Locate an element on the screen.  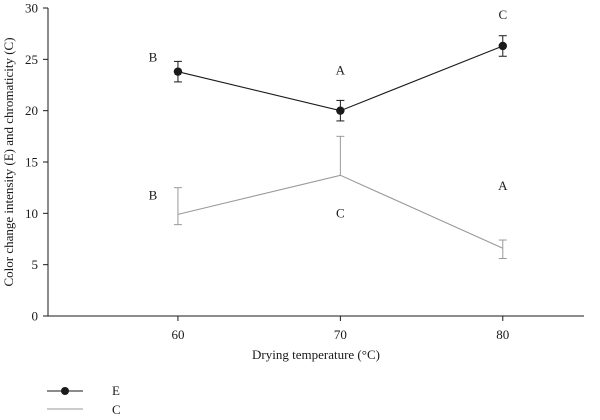
y-tick-label-10: 10 is located at coordinates (31, 213).